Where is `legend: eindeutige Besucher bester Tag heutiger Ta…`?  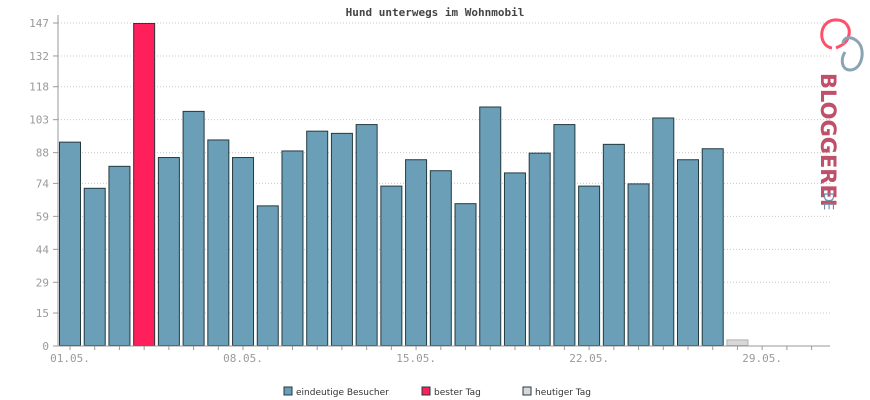 legend: eindeutige Besucher bester Tag heutiger Ta… is located at coordinates (437, 392).